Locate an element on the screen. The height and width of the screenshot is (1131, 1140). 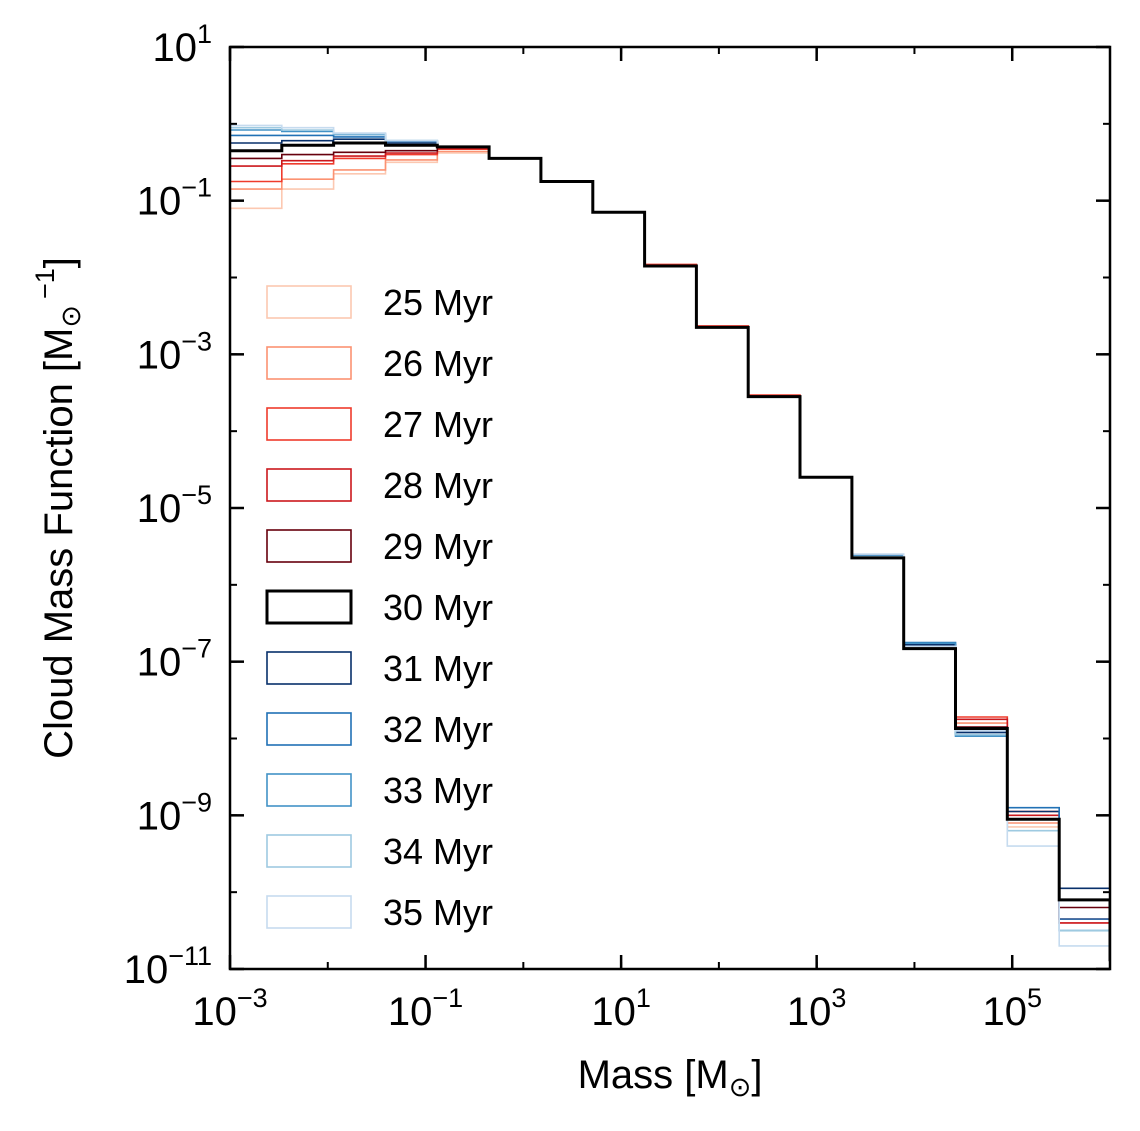
x-tick-label: 10¹ is located at coordinates (621, 1008).